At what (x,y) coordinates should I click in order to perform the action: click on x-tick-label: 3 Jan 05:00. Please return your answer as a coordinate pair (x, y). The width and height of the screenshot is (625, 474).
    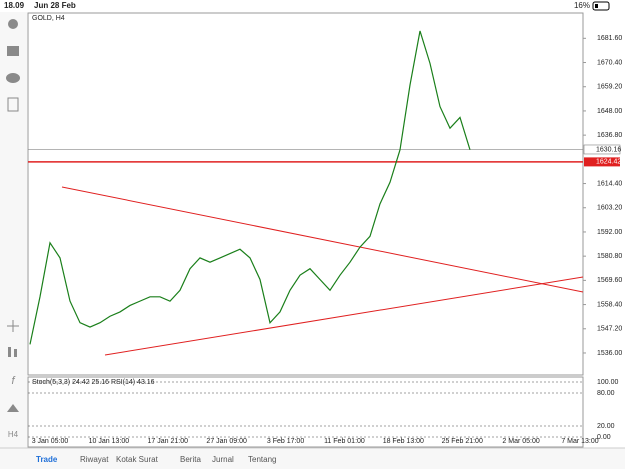
    Looking at the image, I should click on (50, 441).